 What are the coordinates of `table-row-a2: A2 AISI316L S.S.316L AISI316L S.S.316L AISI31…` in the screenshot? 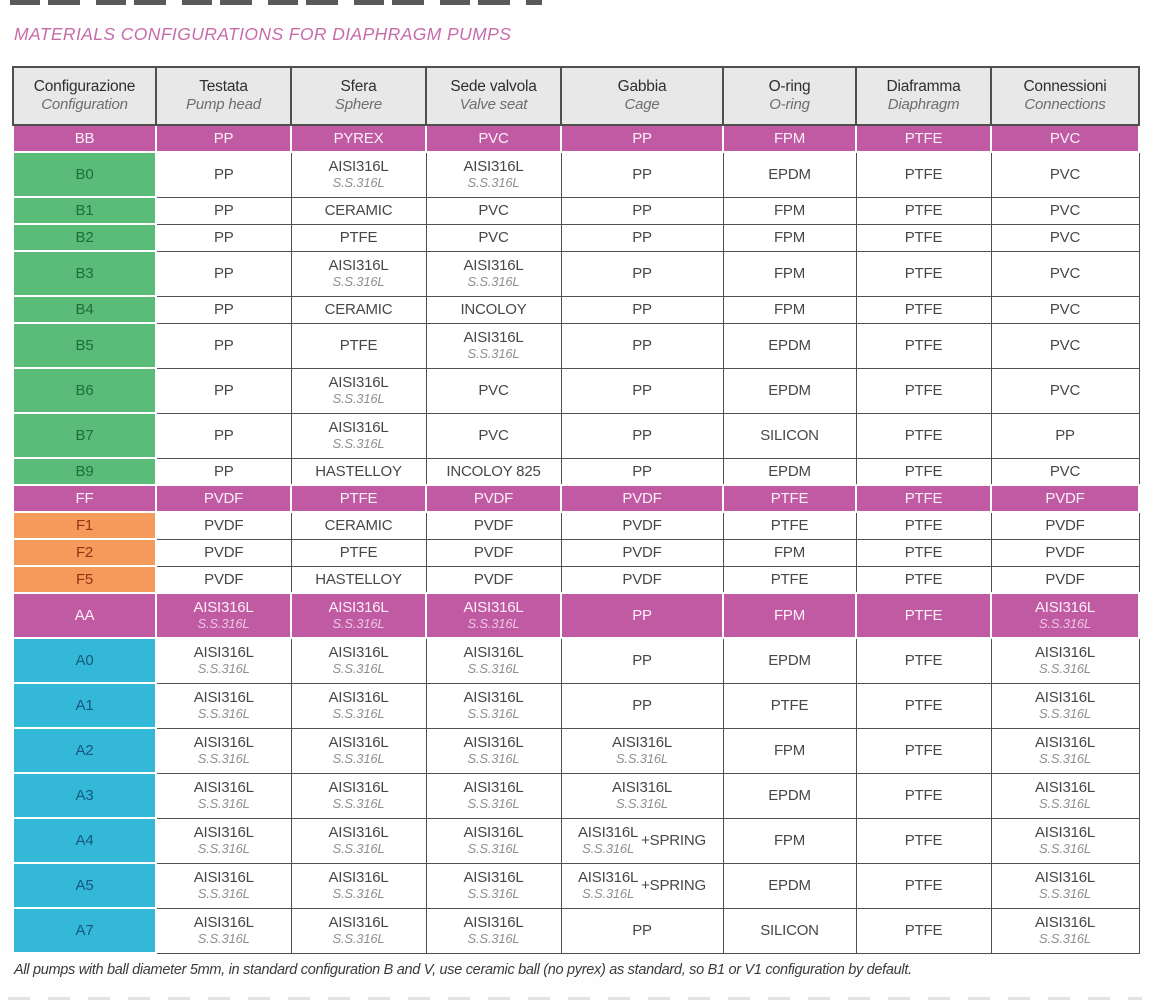 It's located at (576, 750).